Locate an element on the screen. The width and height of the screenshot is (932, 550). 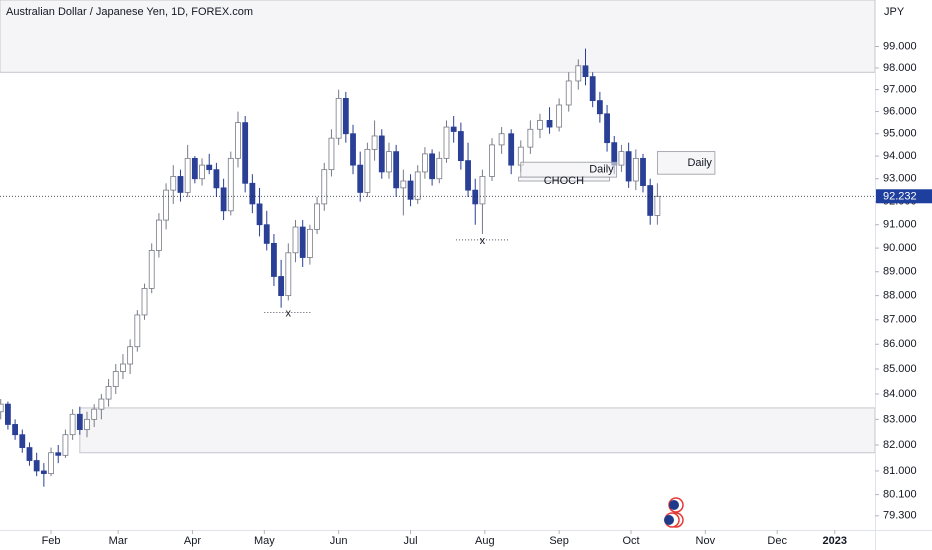
y-tick-label: 79.300 is located at coordinates (900, 516).